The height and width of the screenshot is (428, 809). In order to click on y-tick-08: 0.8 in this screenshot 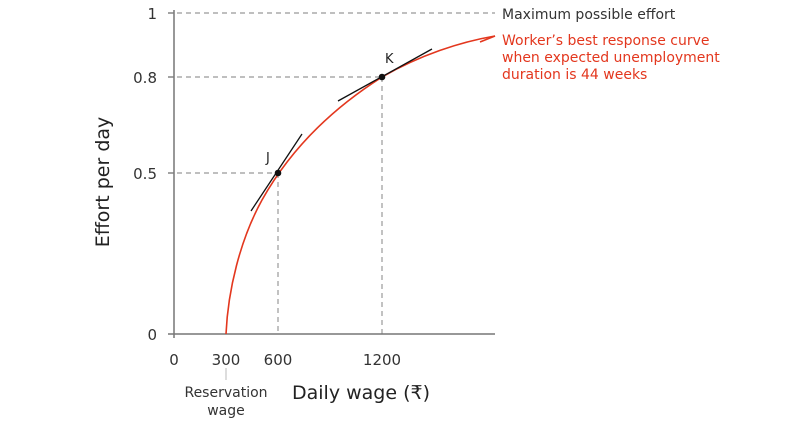, I will do `click(145, 78)`.